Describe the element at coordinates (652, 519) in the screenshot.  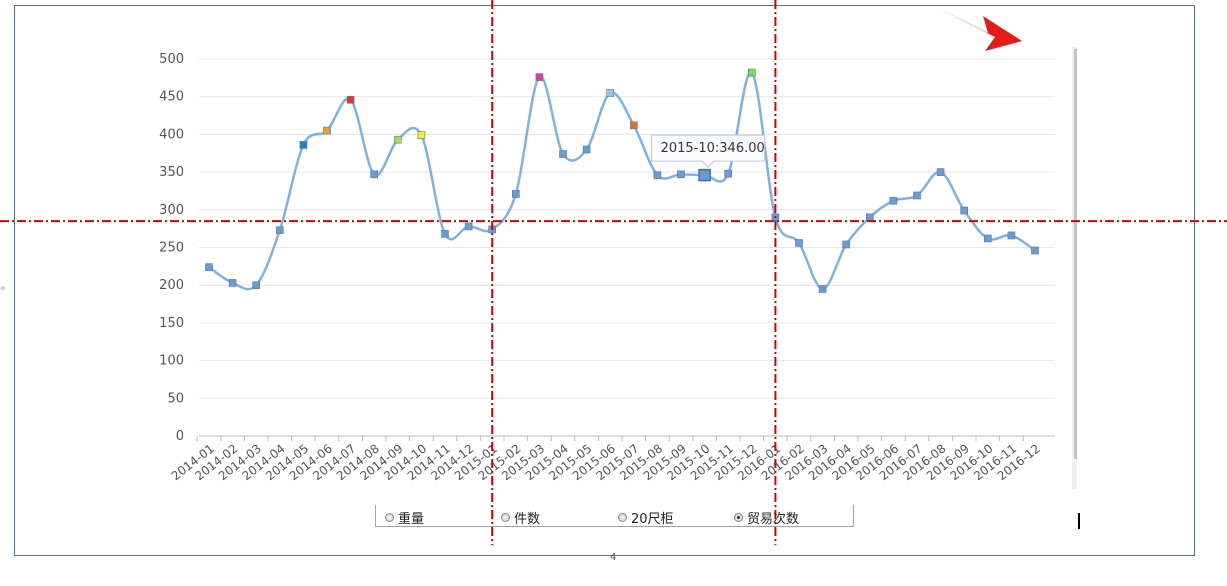
I see `legend-label-20ft: 20尺柜` at that location.